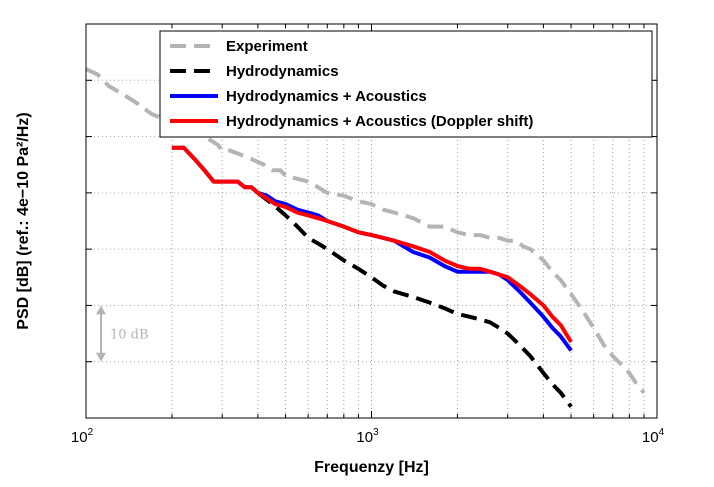 Image resolution: width=714 pixels, height=487 pixels. What do you see at coordinates (23, 220) in the screenshot?
I see `y-axis-title: PSD [dB] (ref.: 4e−10 Pa²/Hz)` at bounding box center [23, 220].